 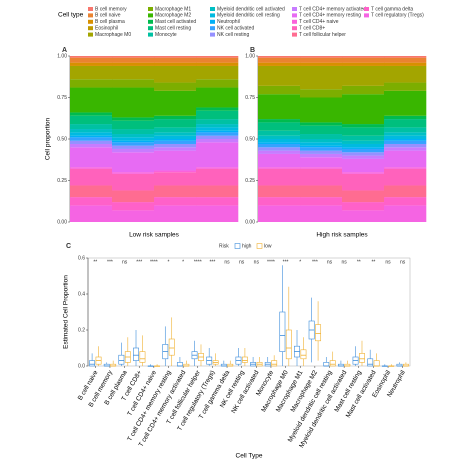 What do you see at coordinates (81, 294) in the screenshot?
I see `y-tick-label: 0.4` at bounding box center [81, 294].